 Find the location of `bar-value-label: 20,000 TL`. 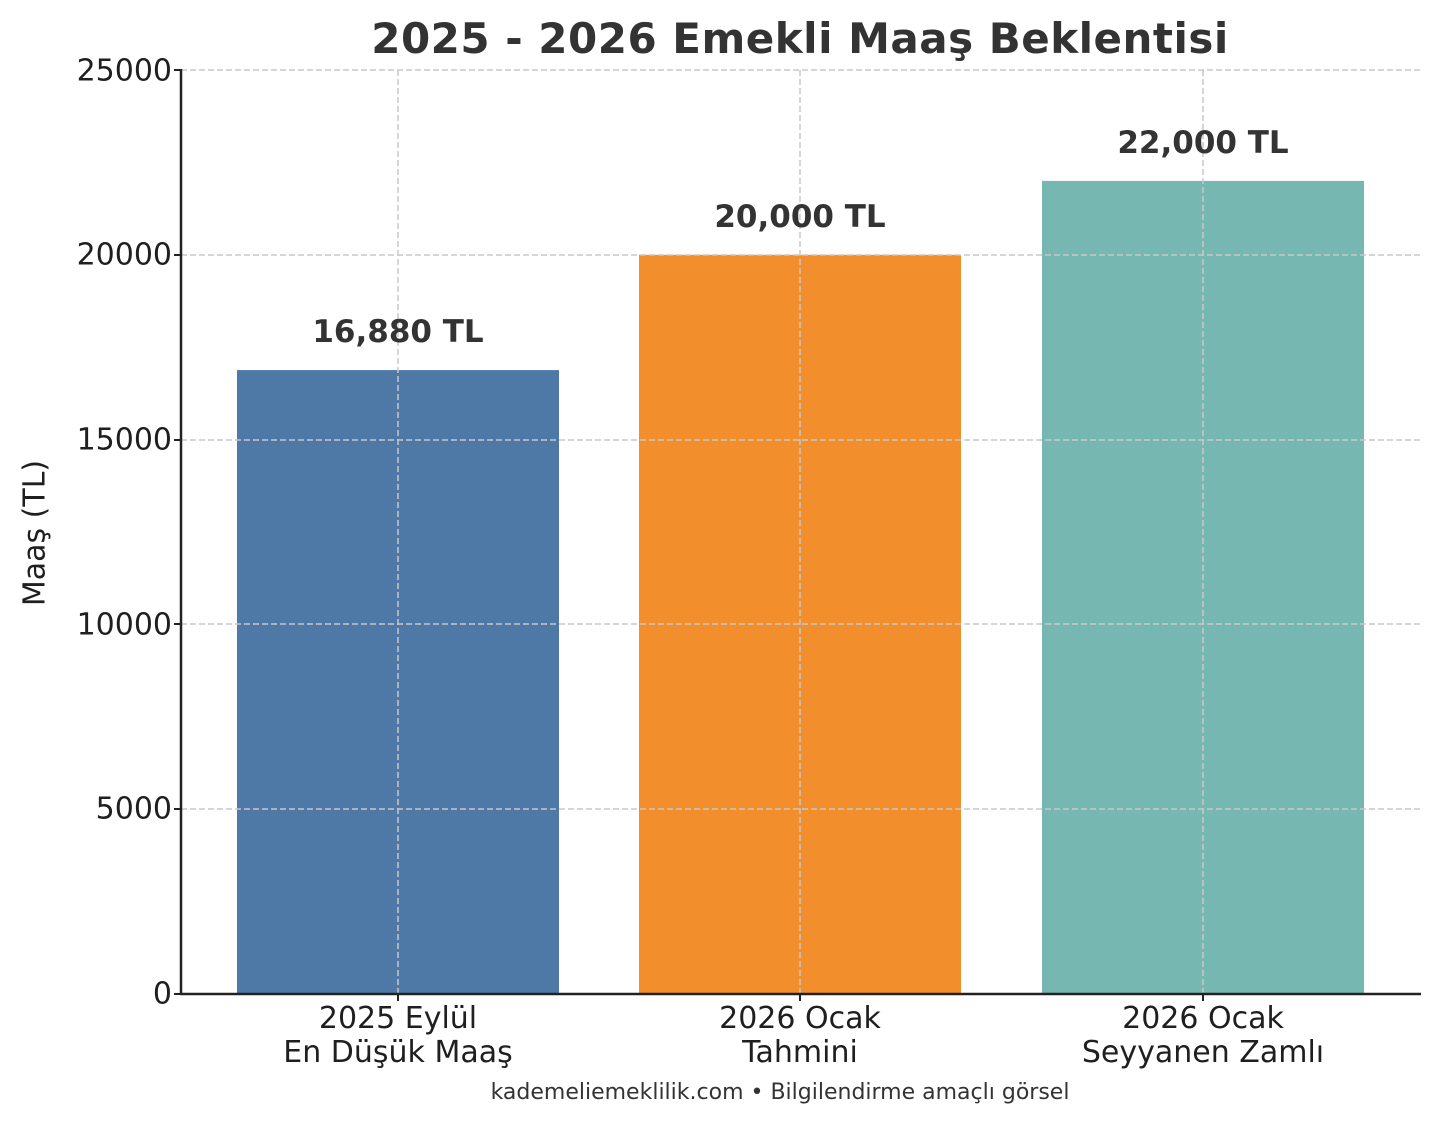

bar-value-label: 20,000 TL is located at coordinates (800, 217).